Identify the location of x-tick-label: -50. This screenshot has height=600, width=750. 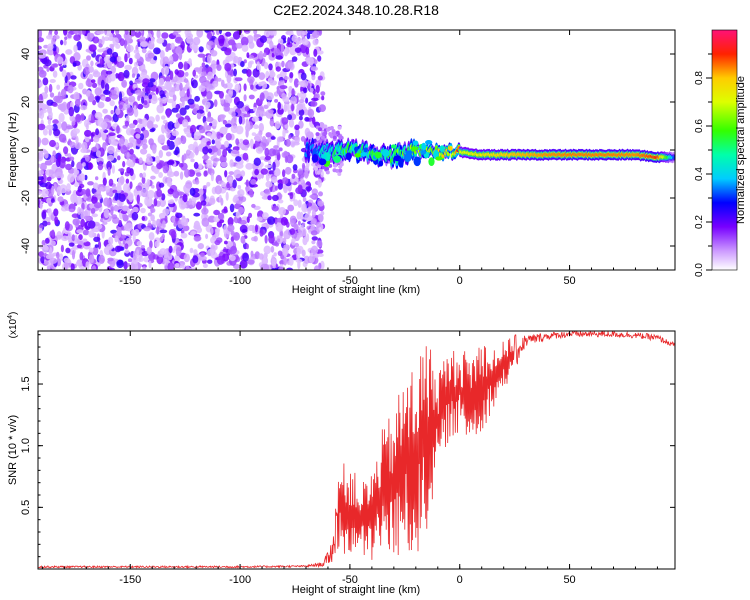
(350, 281).